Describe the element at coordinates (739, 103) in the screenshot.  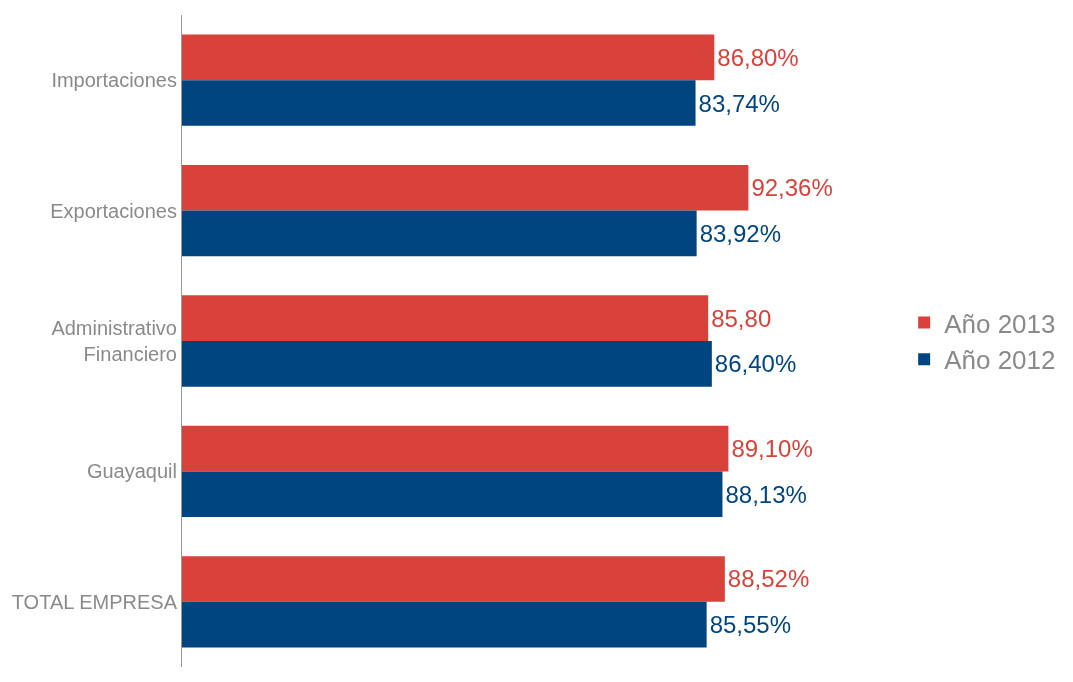
I see `data-label: 83,74%` at that location.